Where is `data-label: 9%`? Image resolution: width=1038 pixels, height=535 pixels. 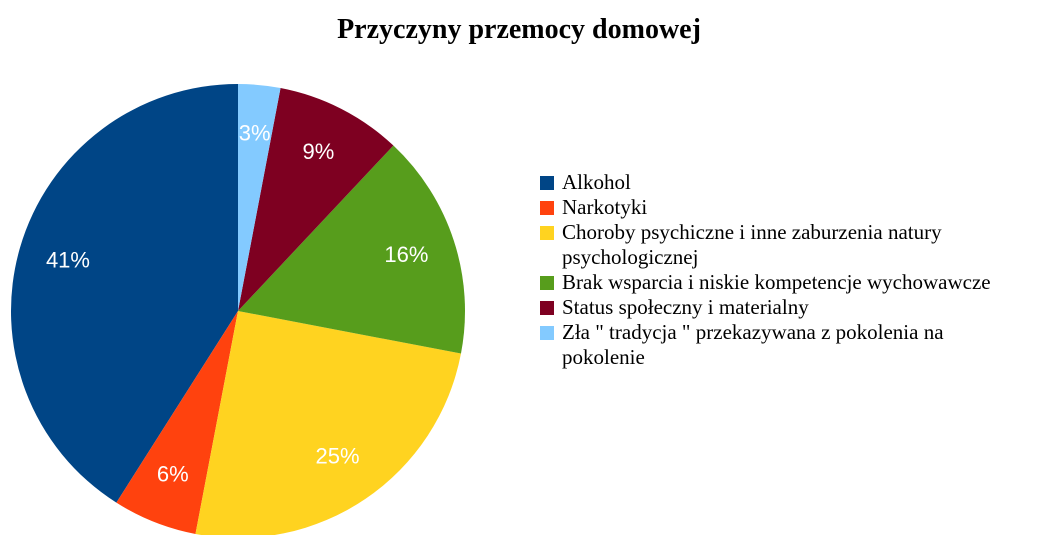
data-label: 9% is located at coordinates (318, 151).